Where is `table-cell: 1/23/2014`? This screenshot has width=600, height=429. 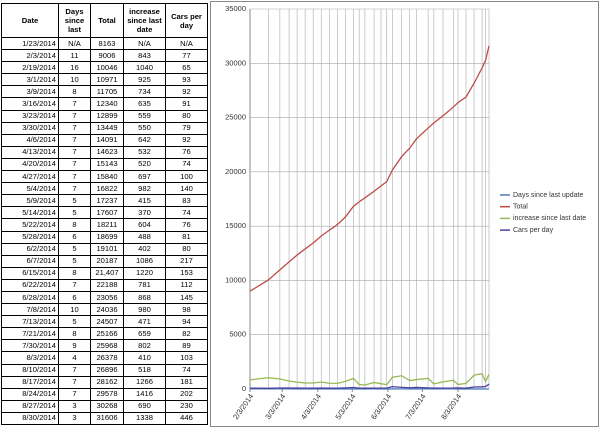 table-cell: 1/23/2014 is located at coordinates (30, 43).